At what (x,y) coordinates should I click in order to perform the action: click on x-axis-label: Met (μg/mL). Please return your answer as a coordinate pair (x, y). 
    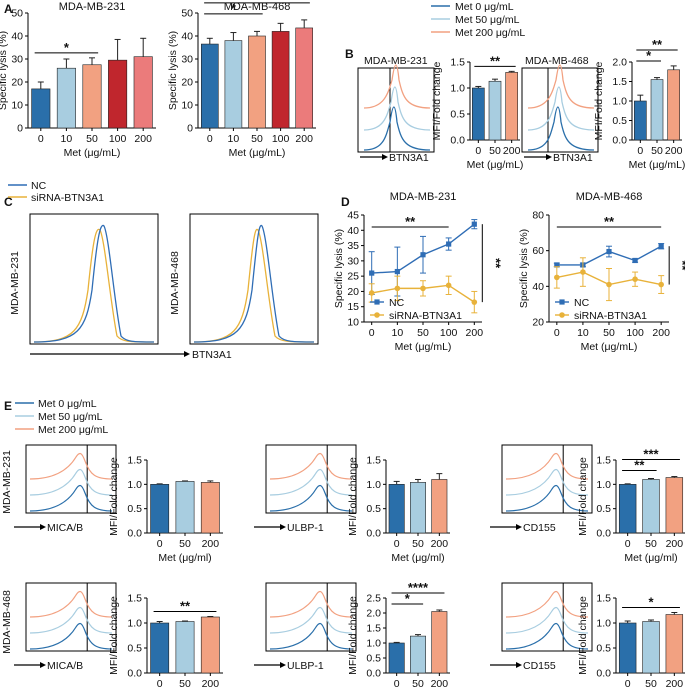
    Looking at the image, I should click on (609, 347).